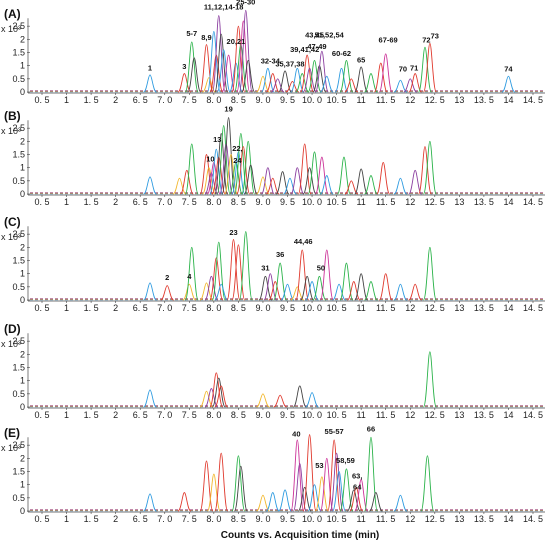  Describe the element at coordinates (312, 308) in the screenshot. I see `x-tick-label: 10. 0` at that location.